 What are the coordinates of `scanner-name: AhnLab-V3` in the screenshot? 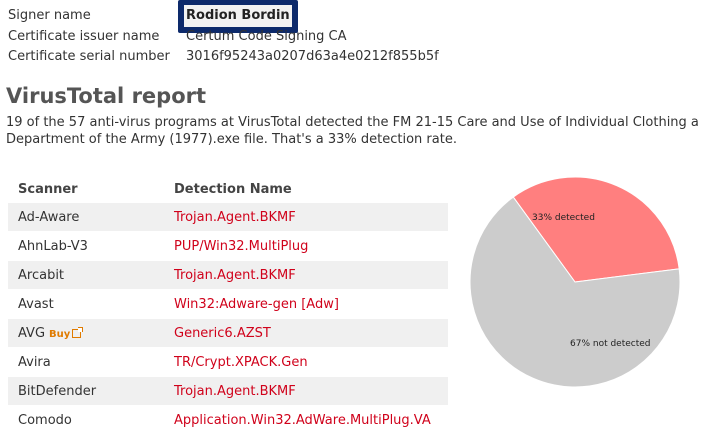 It's located at (86, 246).